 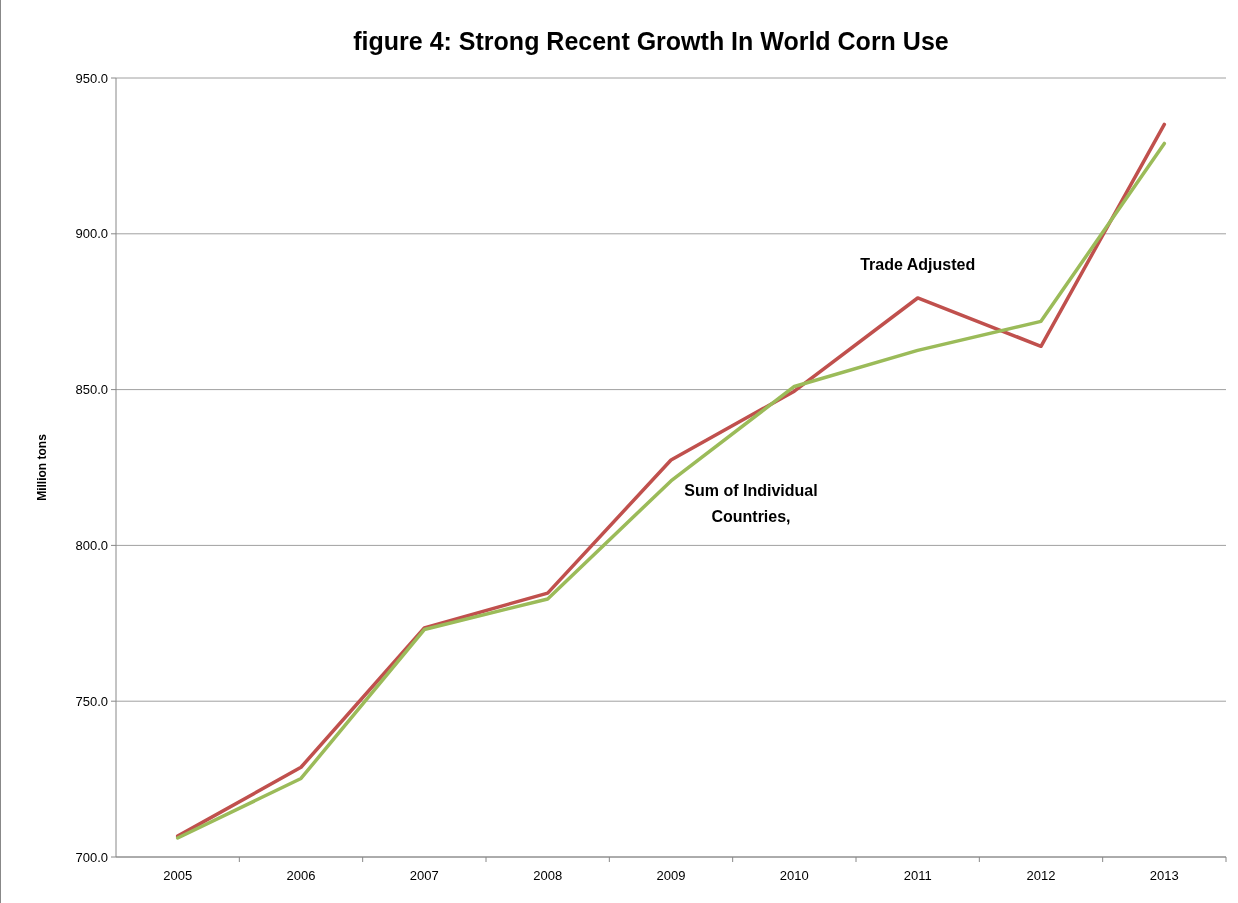 I want to click on x-tick-label: 2010, so click(x=794, y=875).